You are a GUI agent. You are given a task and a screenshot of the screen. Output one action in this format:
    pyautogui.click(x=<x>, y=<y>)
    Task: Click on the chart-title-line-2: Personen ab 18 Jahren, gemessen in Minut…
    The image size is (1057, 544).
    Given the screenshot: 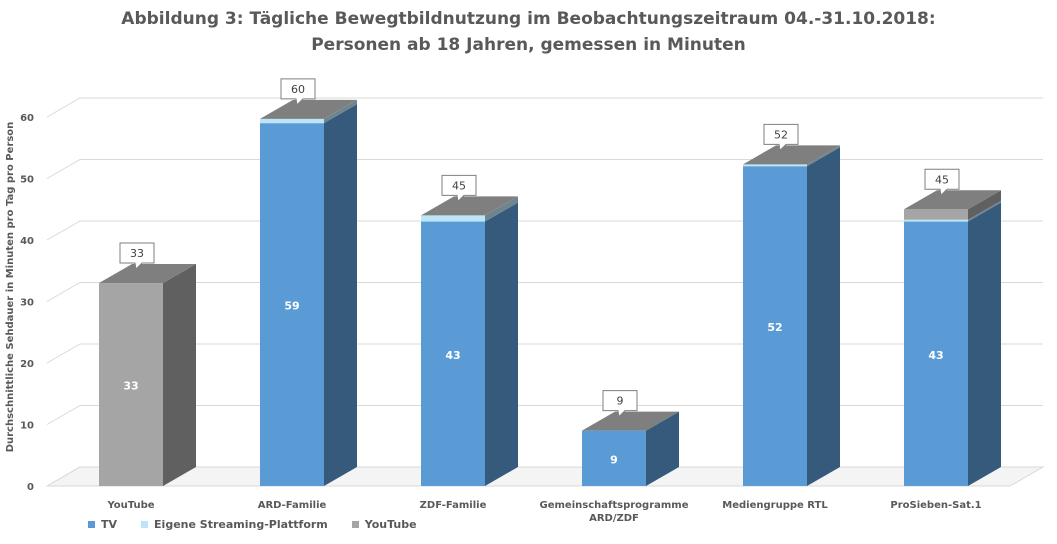 What is the action you would take?
    pyautogui.click(x=528, y=45)
    